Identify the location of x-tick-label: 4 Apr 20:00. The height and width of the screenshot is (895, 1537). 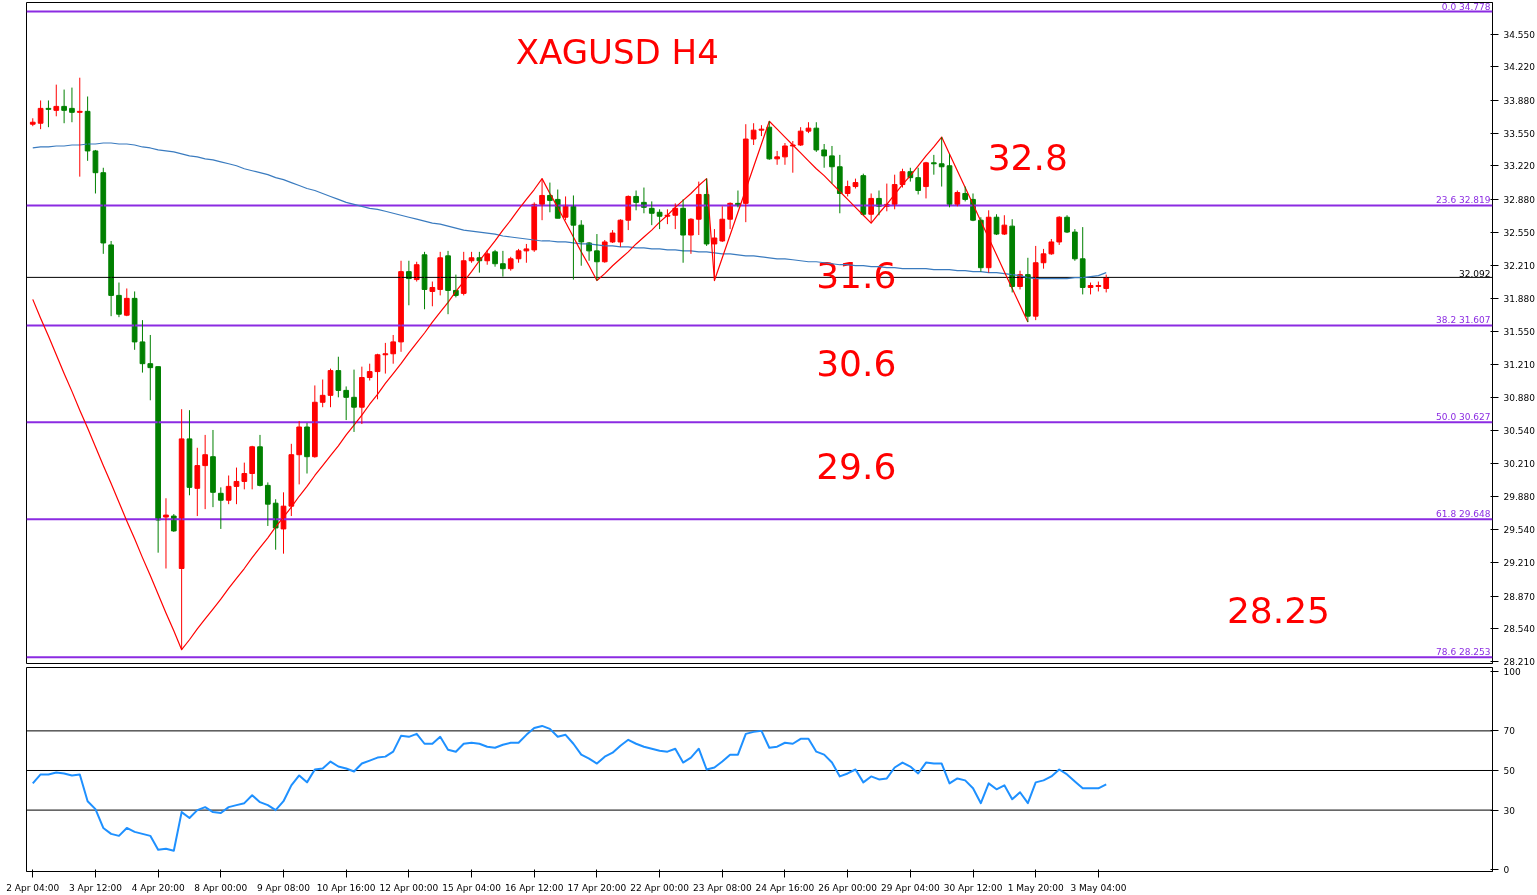
(158, 887).